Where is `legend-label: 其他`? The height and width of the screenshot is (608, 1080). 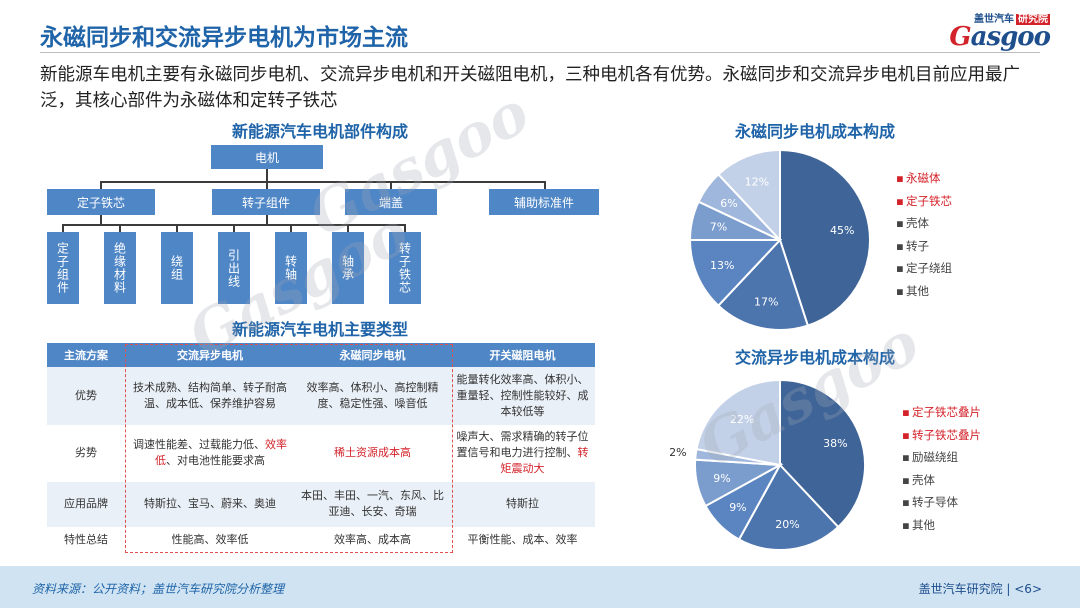 legend-label: 其他 is located at coordinates (917, 290).